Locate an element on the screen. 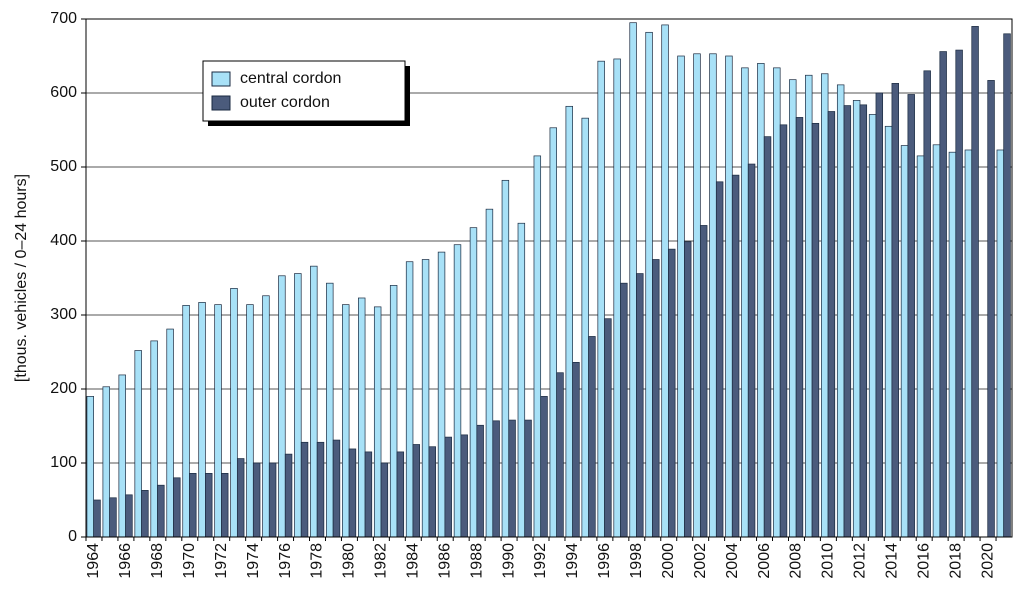  x-tick-label: 2004 is located at coordinates (732, 561).